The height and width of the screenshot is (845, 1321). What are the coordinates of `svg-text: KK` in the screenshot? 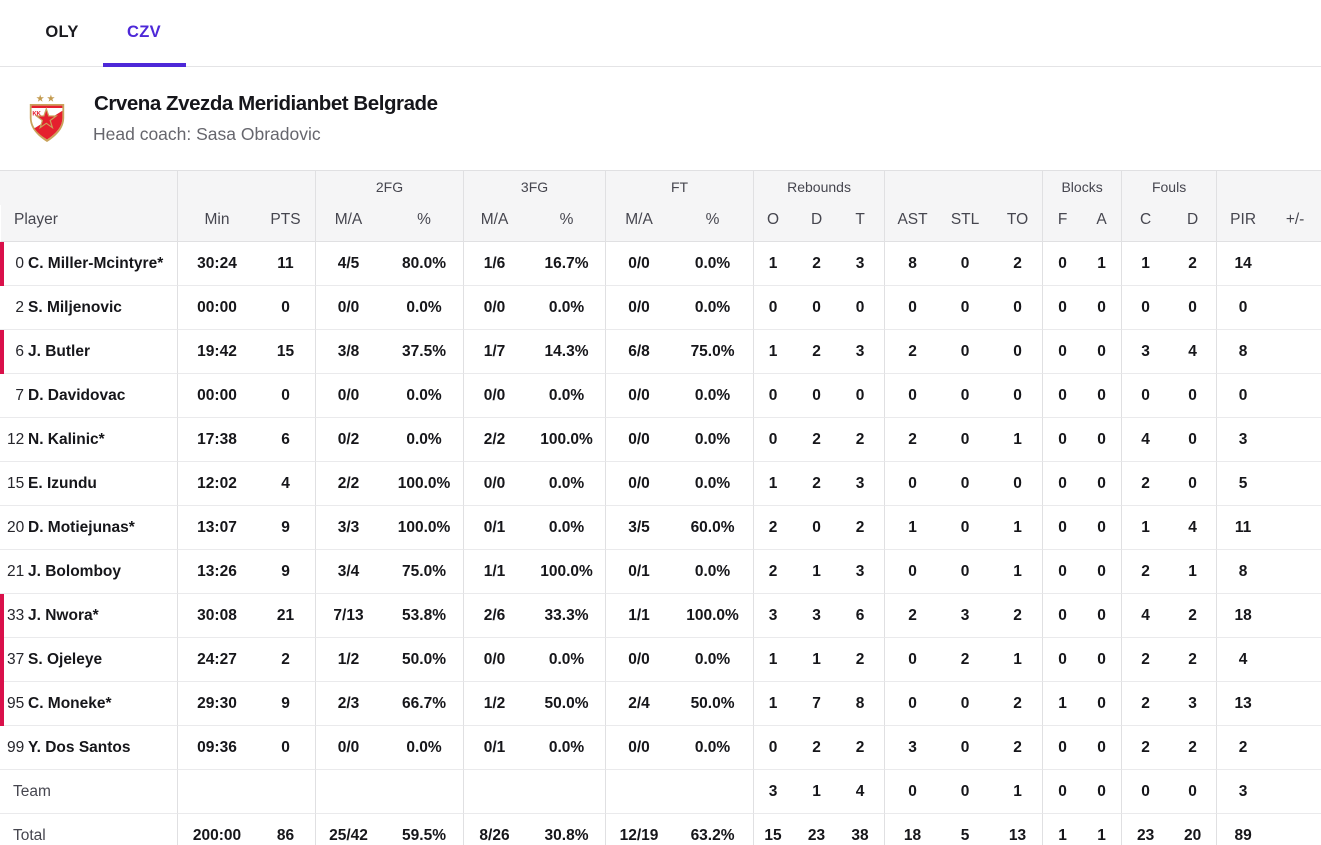 It's located at (36, 114).